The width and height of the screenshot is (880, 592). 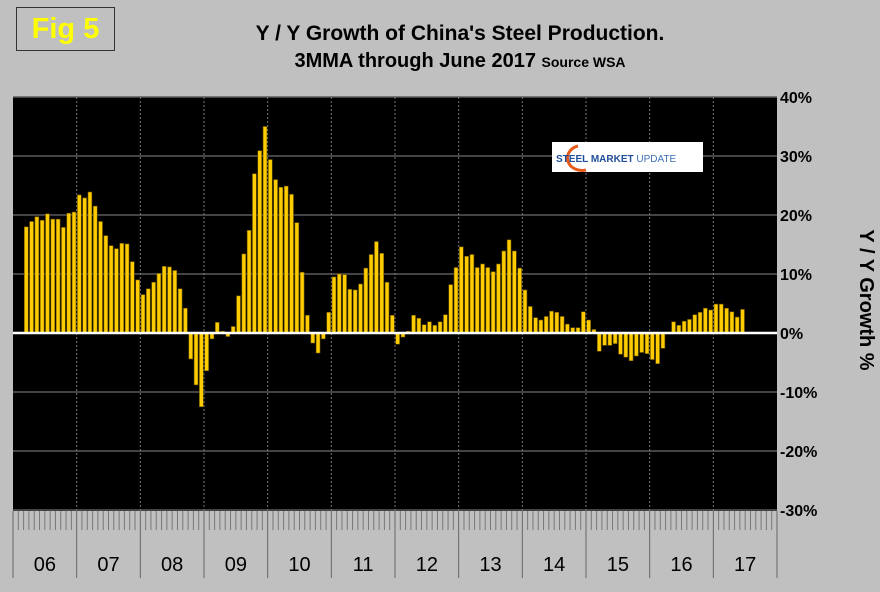 What do you see at coordinates (108, 565) in the screenshot?
I see `year-label: 07` at bounding box center [108, 565].